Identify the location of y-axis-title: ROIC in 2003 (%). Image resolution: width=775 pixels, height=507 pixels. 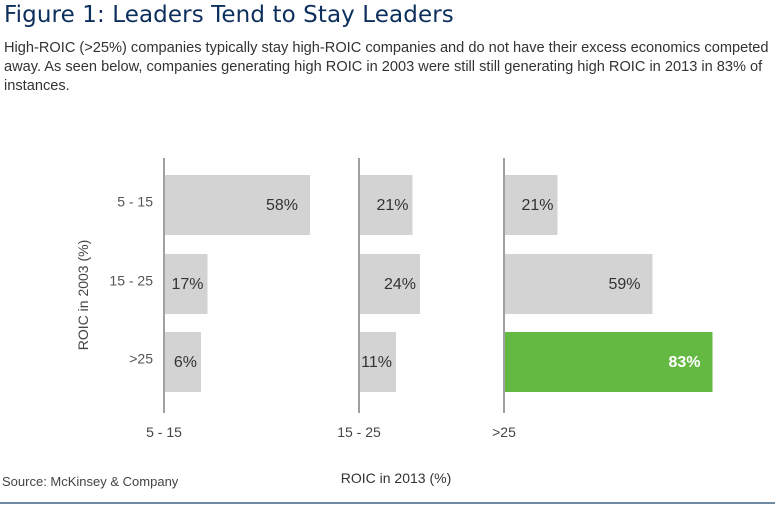
(83, 295).